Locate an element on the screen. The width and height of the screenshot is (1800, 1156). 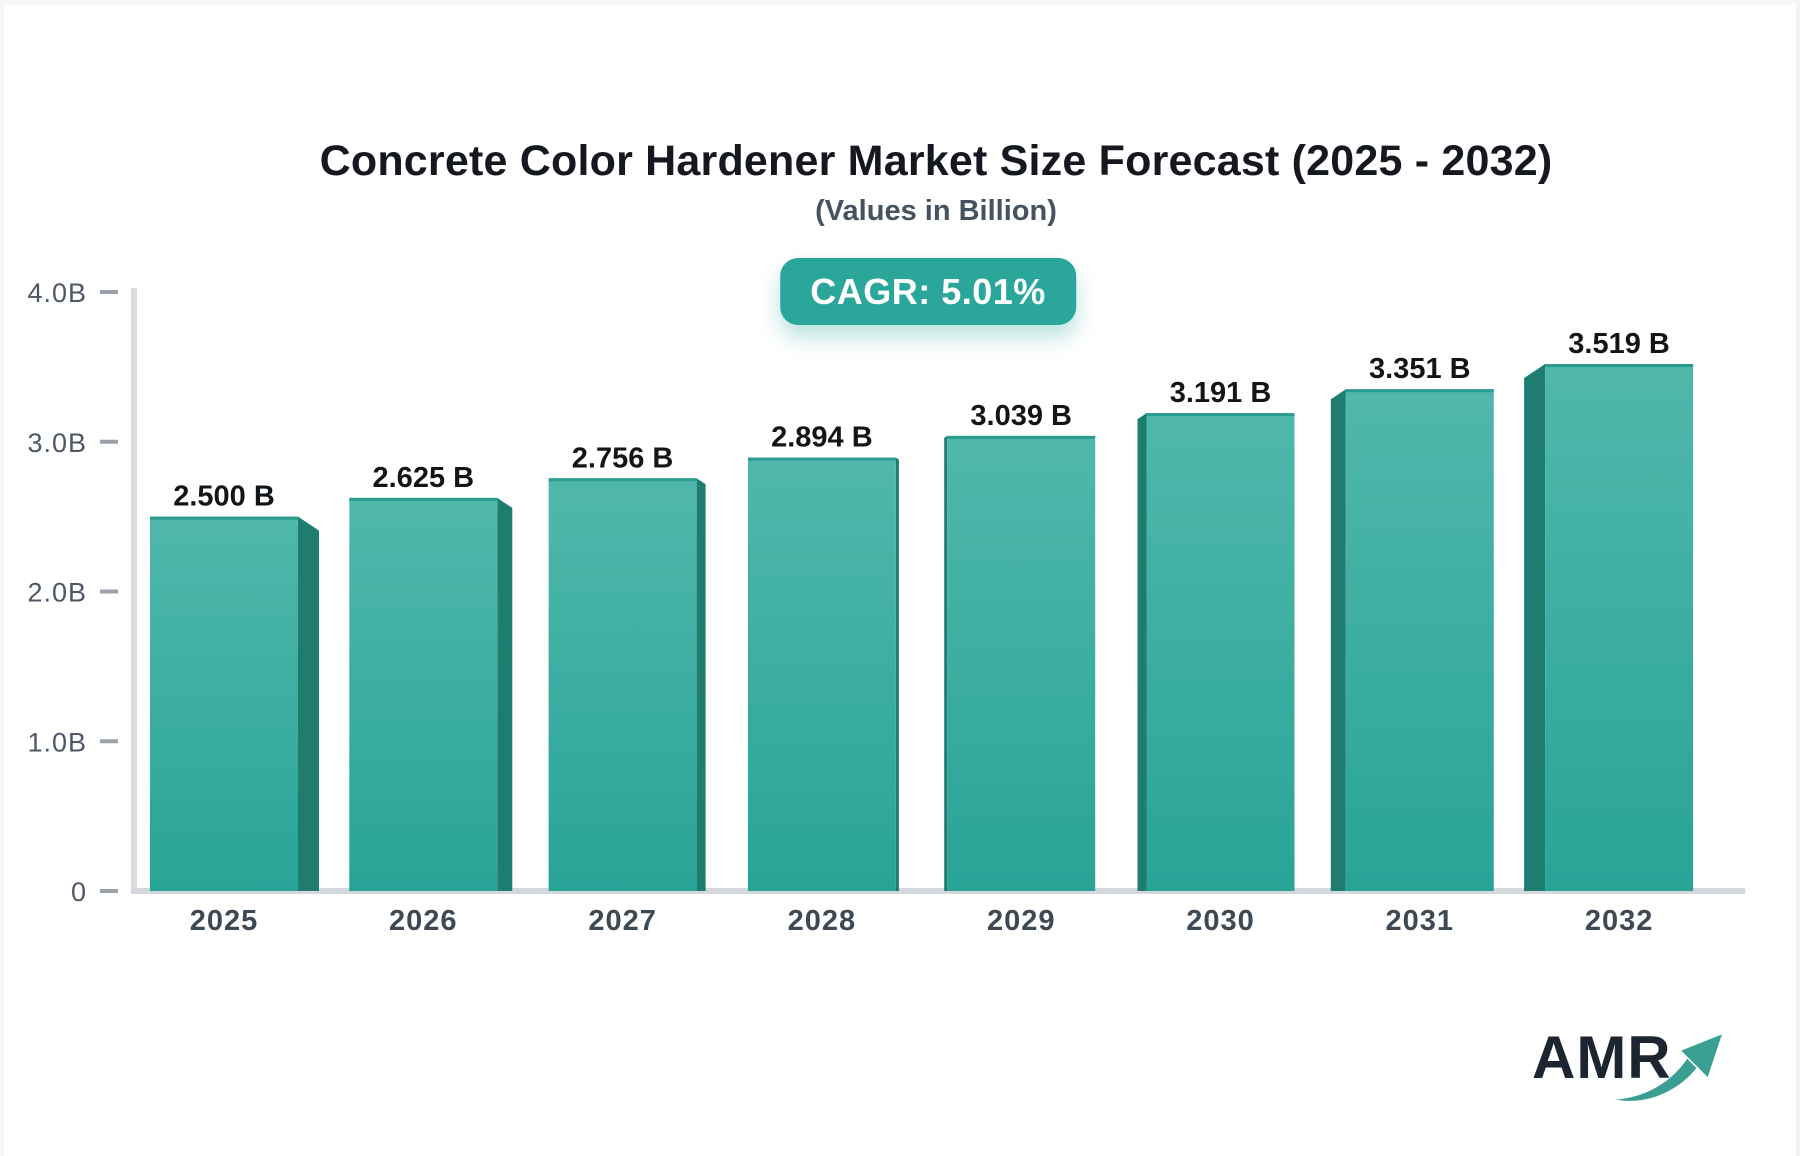
x-axis-label-2026: 2026 is located at coordinates (423, 921).